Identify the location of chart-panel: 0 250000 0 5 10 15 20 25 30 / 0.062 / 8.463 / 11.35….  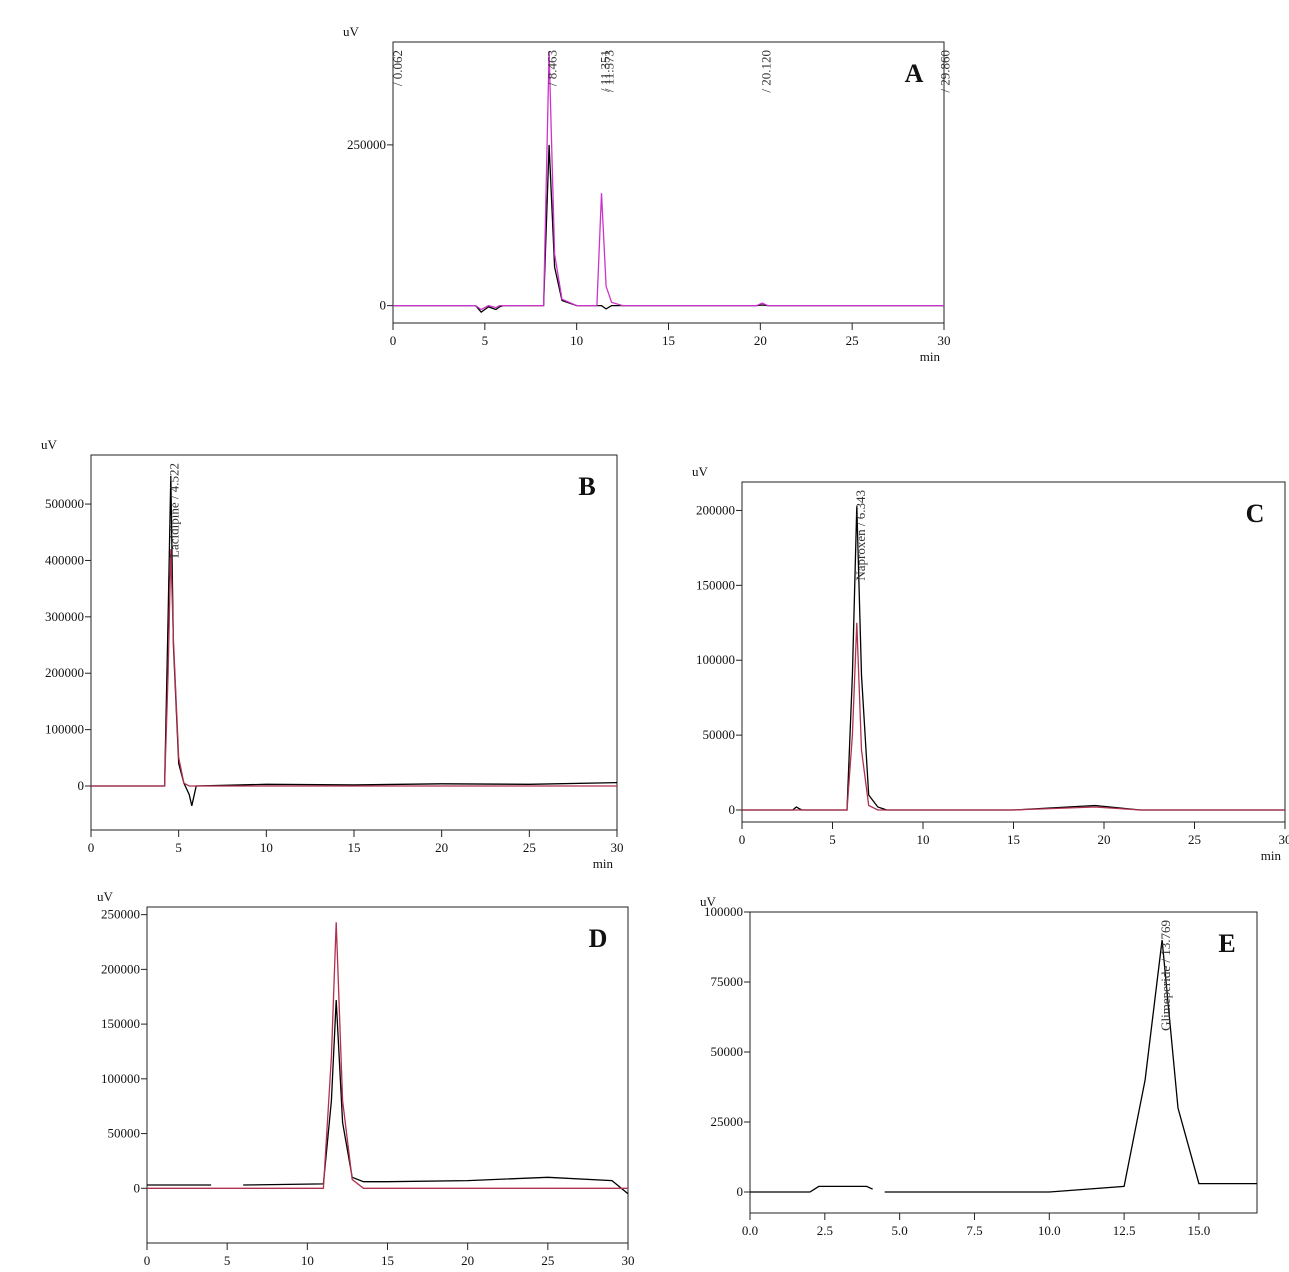
(647, 194).